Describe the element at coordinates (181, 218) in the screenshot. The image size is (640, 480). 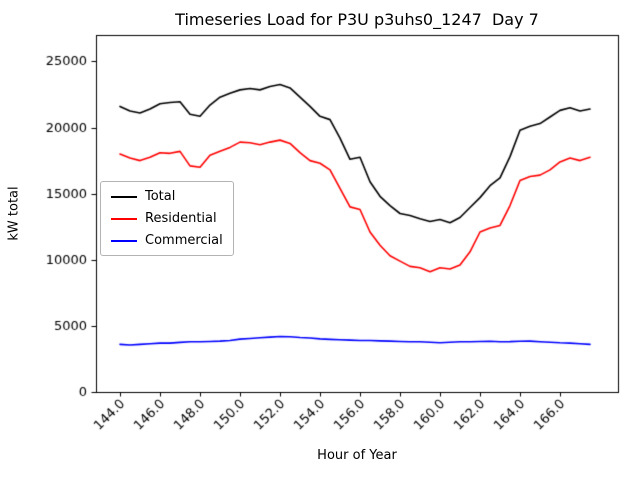
I see `legend-label-residential: Residential` at that location.